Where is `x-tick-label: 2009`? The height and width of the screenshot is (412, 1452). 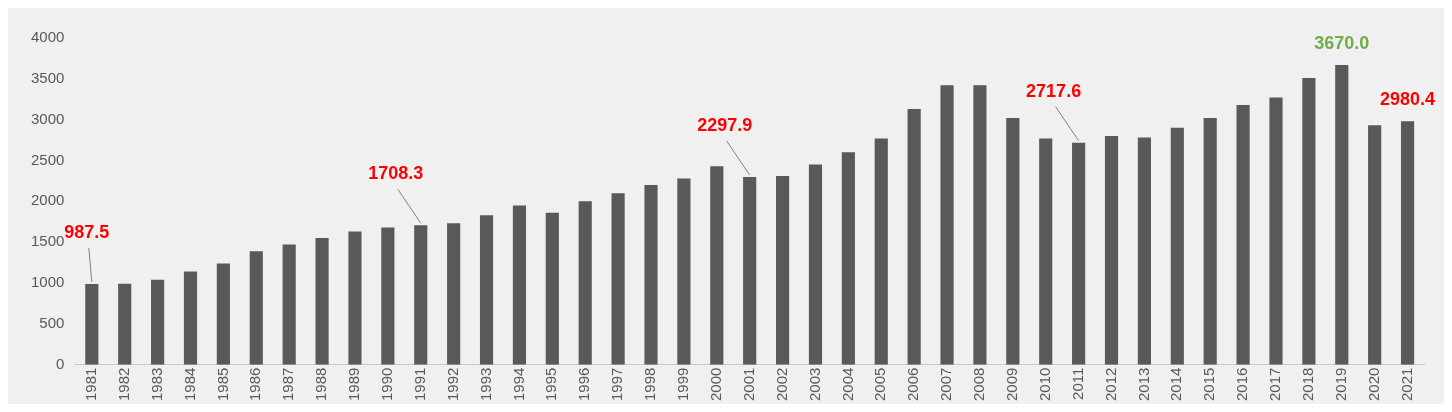
x-tick-label: 2009 is located at coordinates (1011, 384).